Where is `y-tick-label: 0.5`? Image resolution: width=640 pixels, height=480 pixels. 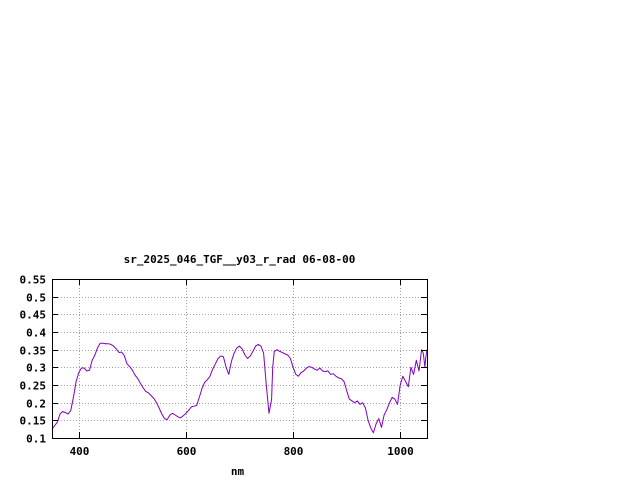 y-tick-label: 0.5 is located at coordinates (36, 298).